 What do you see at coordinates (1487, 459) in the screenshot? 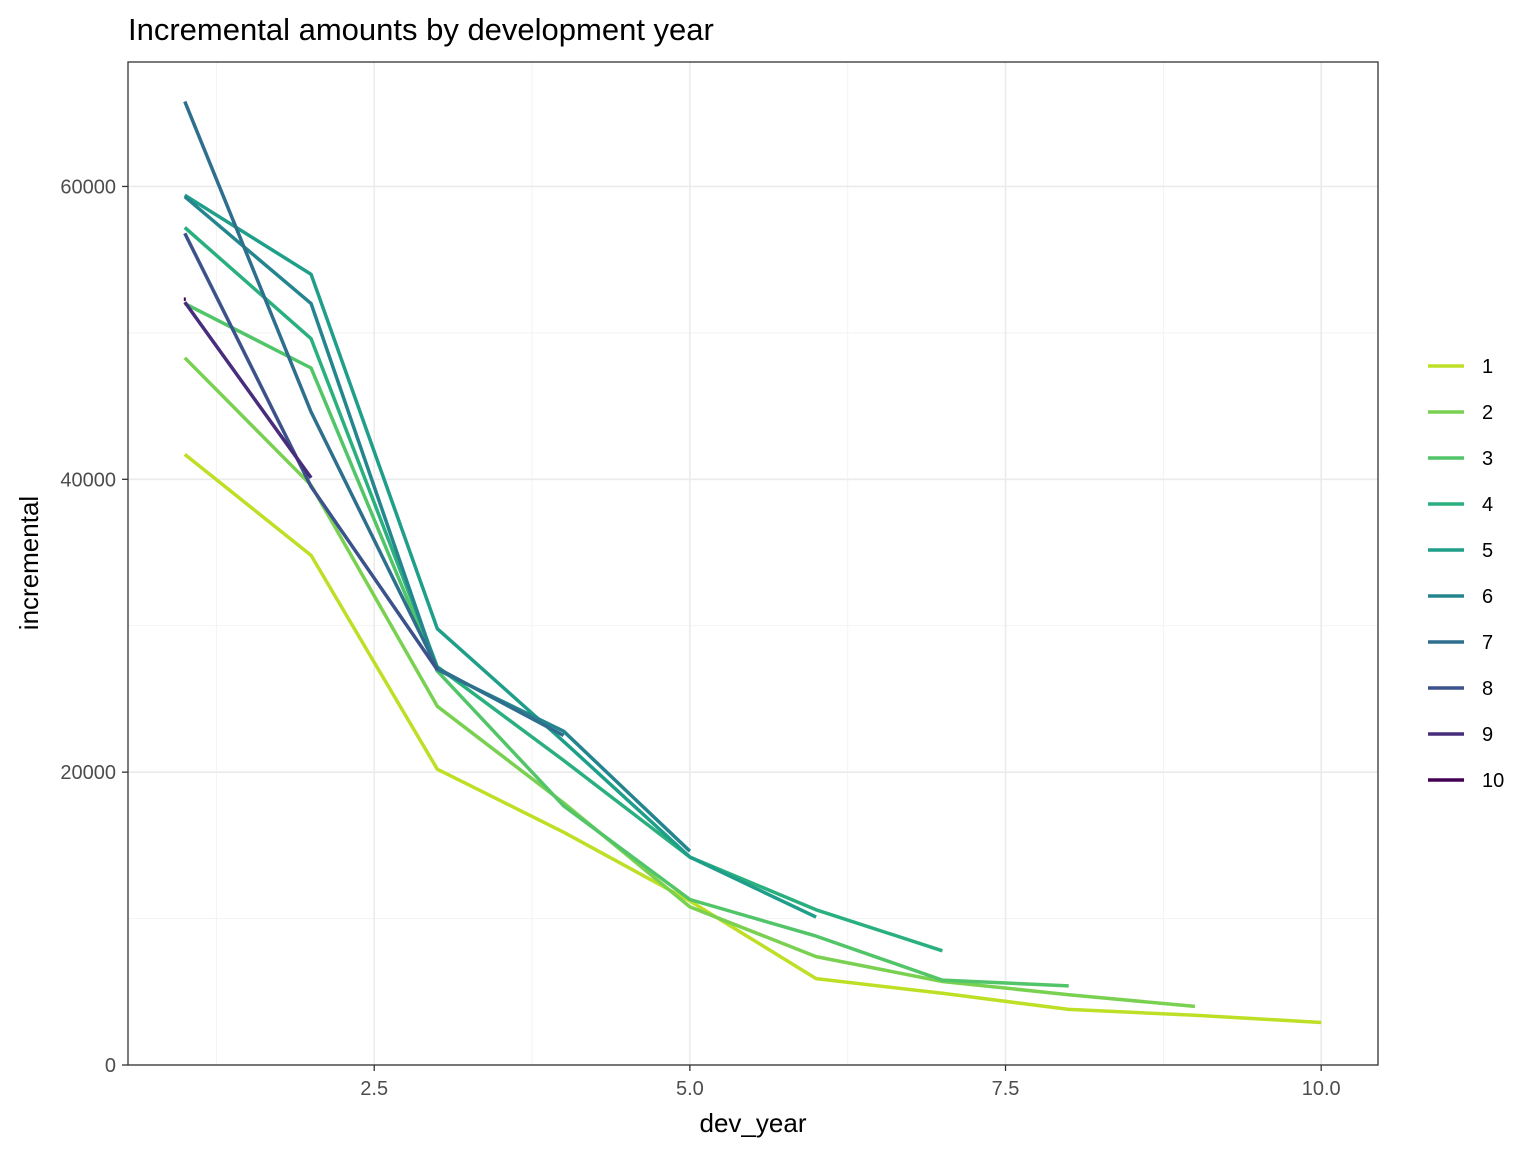
I see `legend-label-3: 3` at bounding box center [1487, 459].